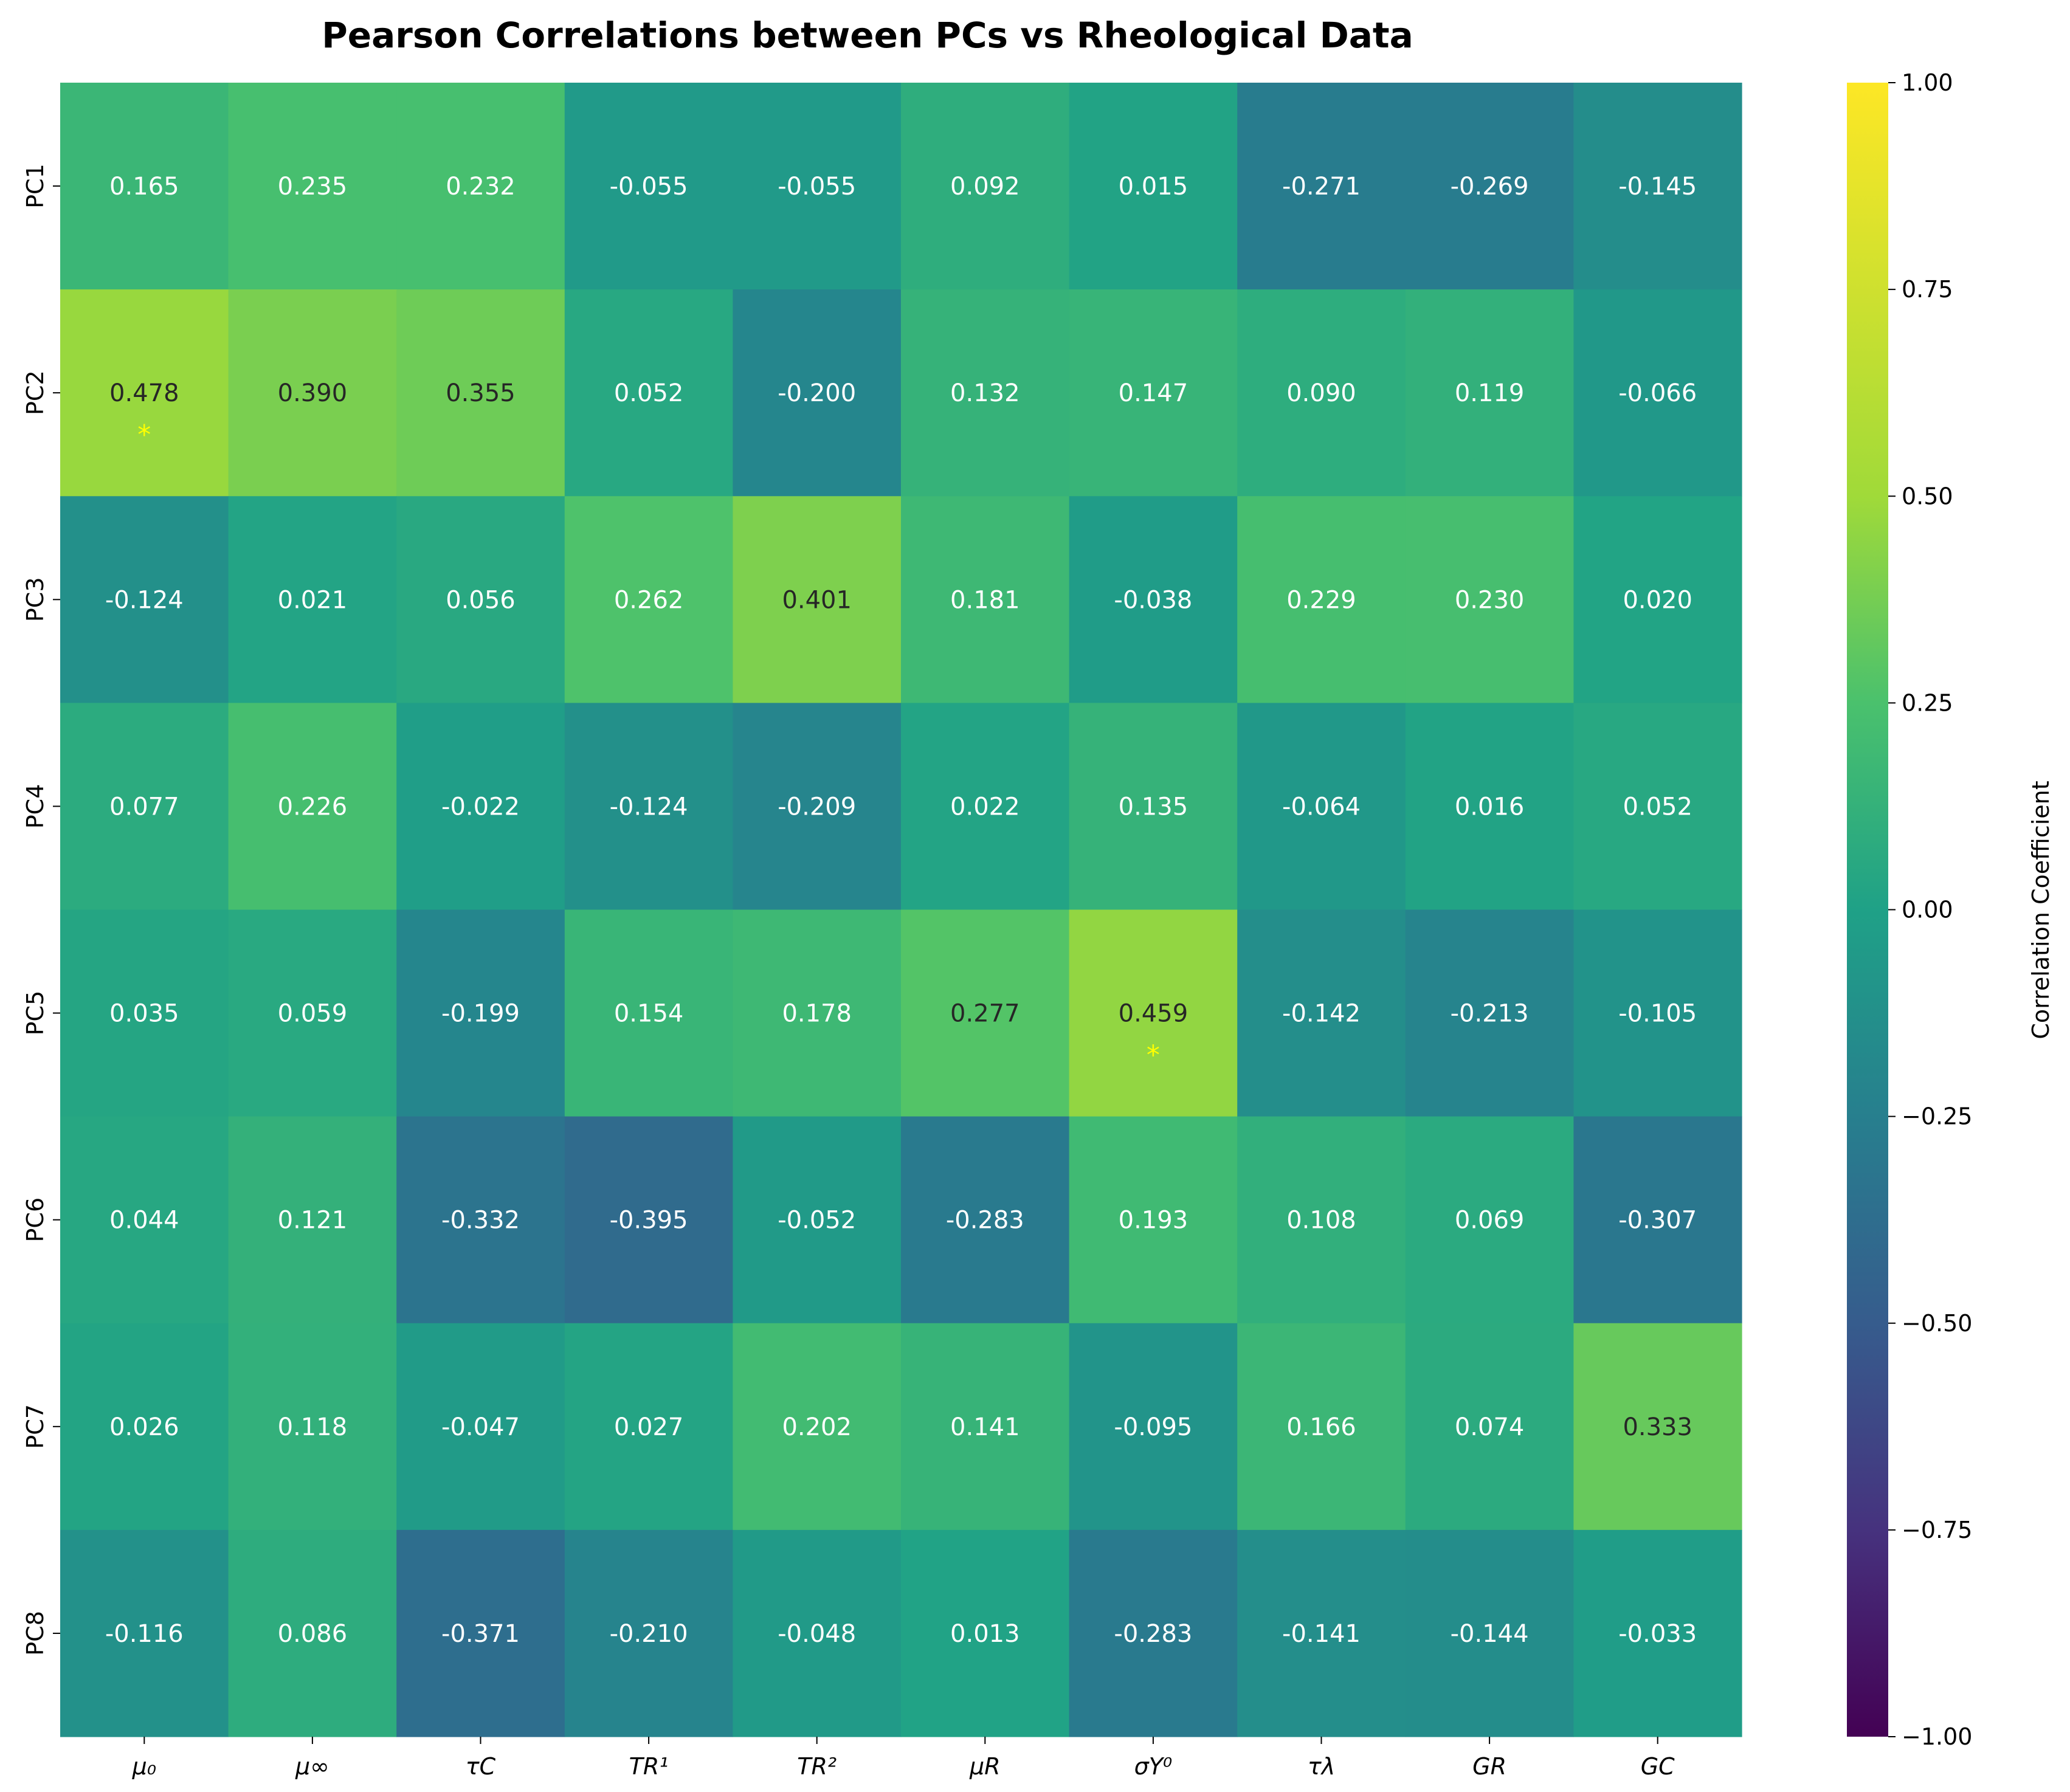  Describe the element at coordinates (35, 1014) in the screenshot. I see `row-tick-label: PC5` at that location.